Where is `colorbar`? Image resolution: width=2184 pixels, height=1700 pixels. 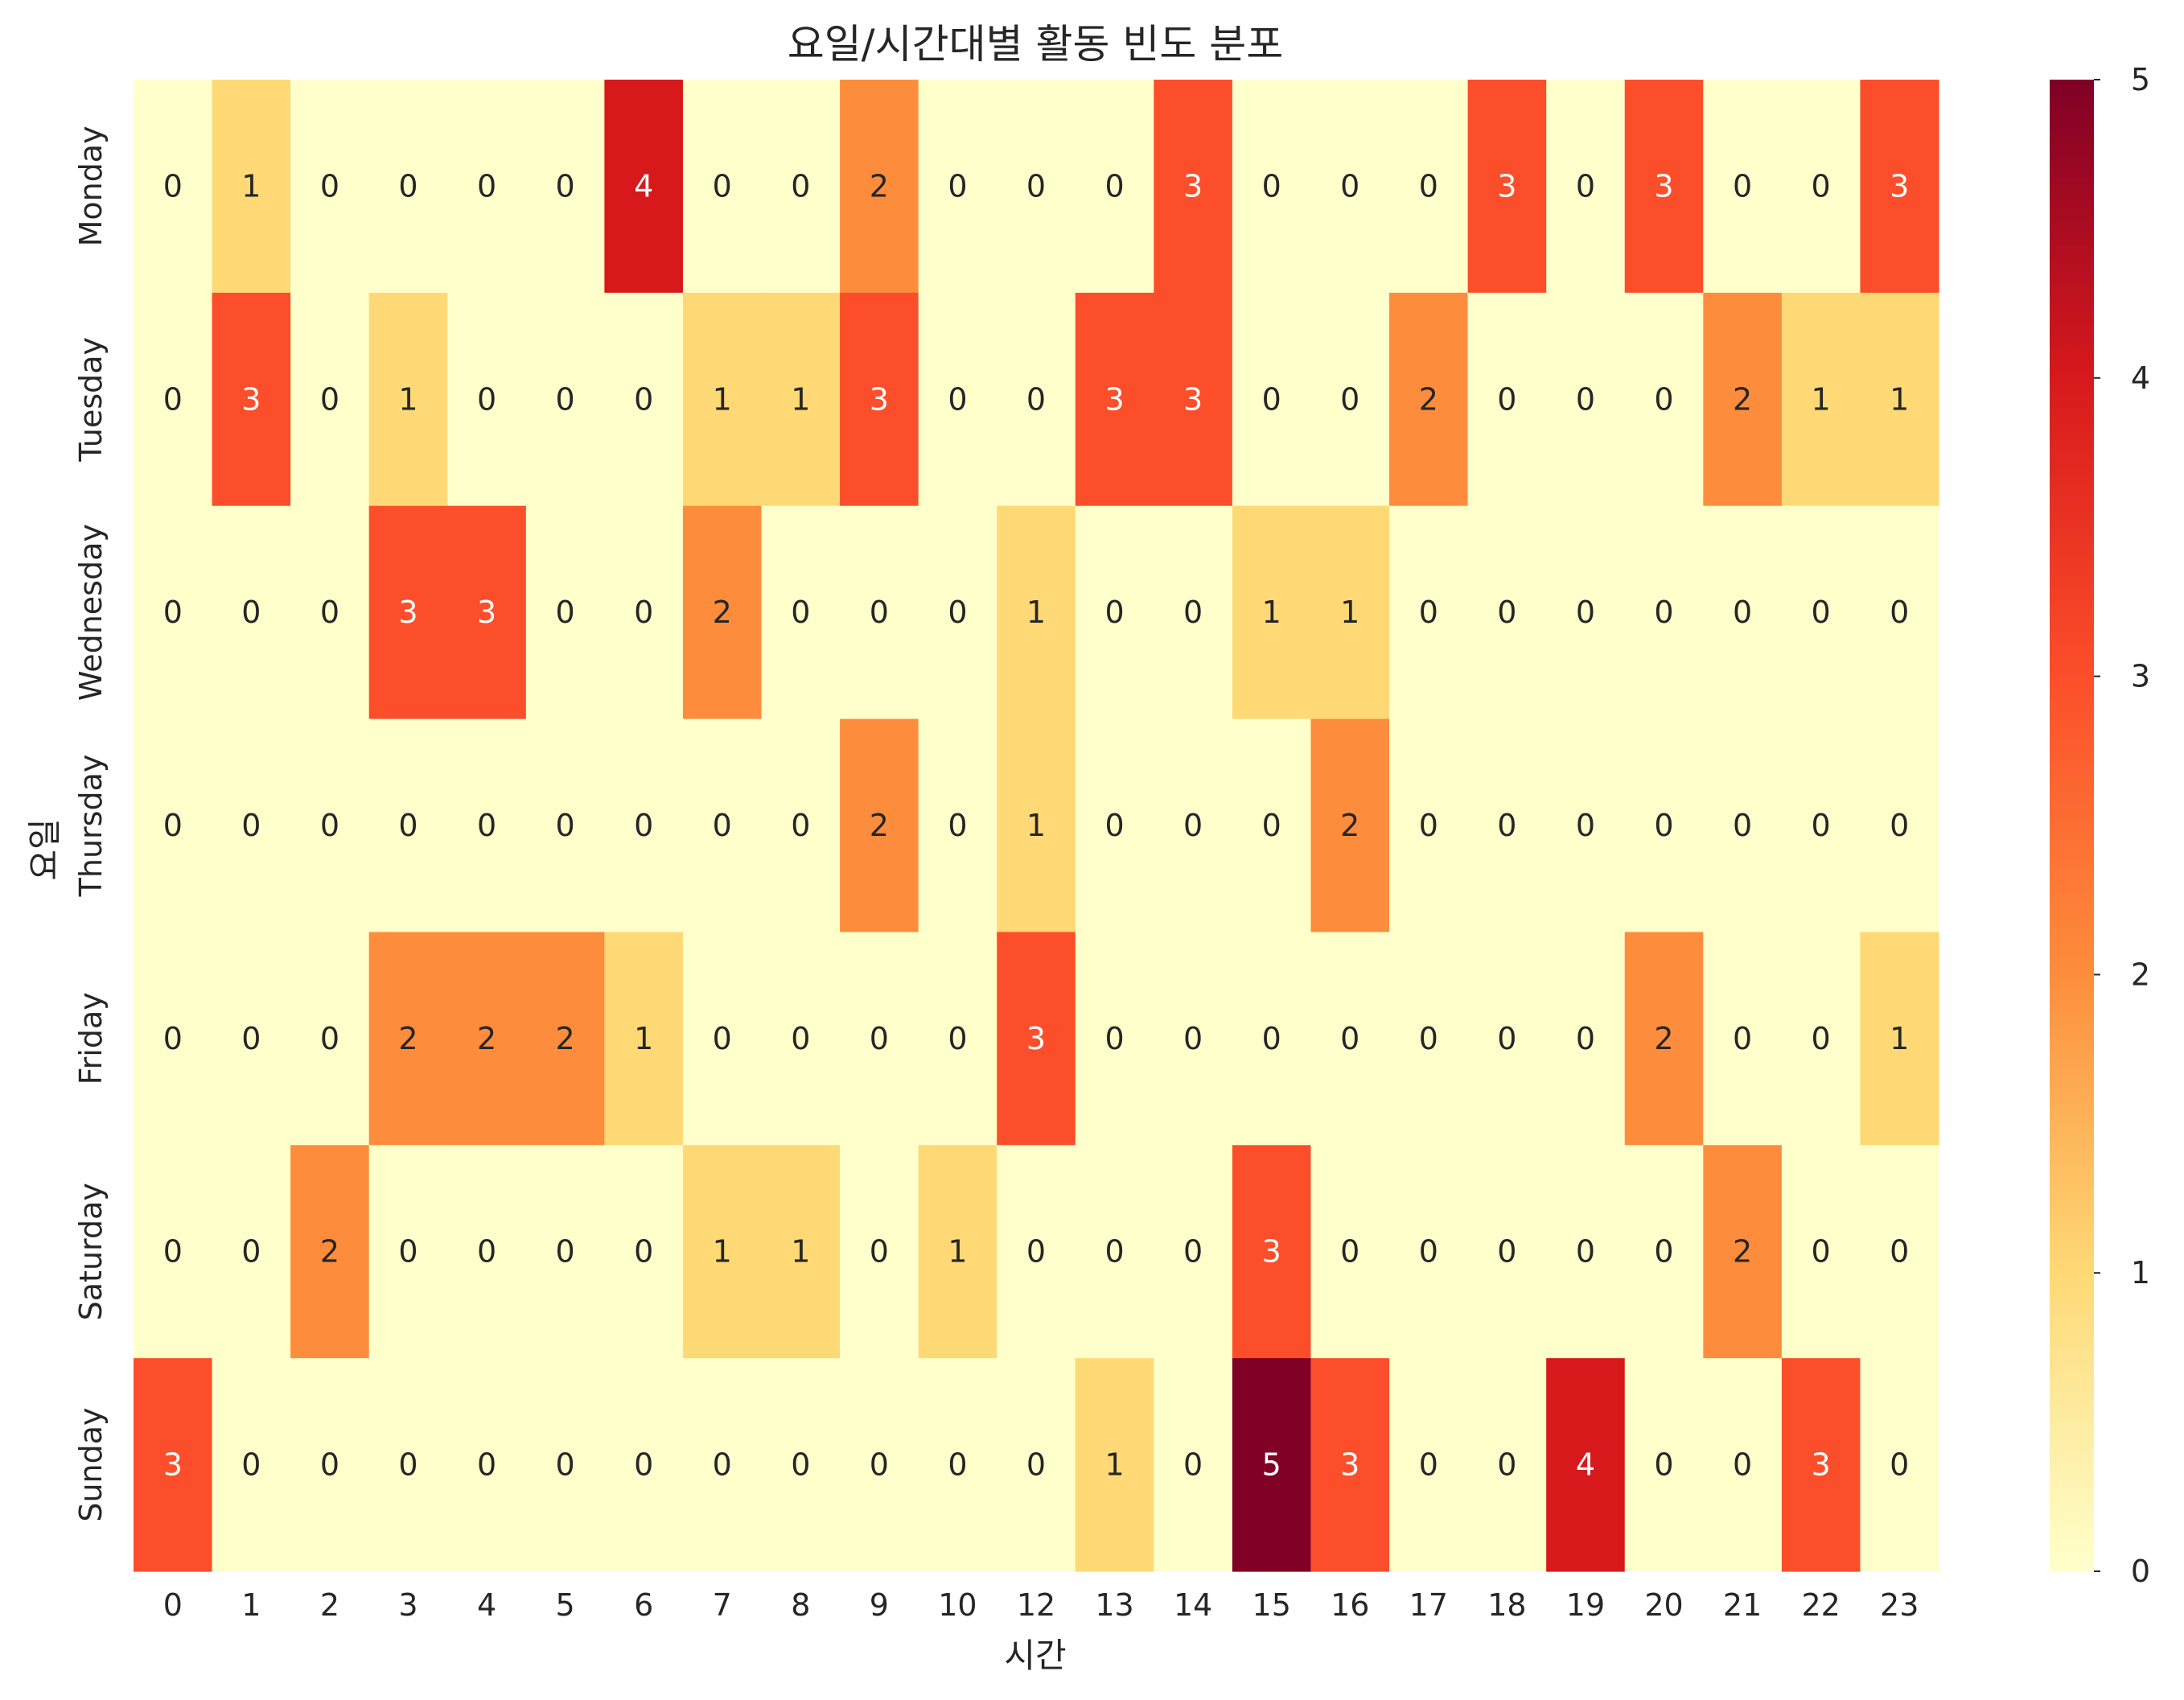 colorbar is located at coordinates (2072, 826).